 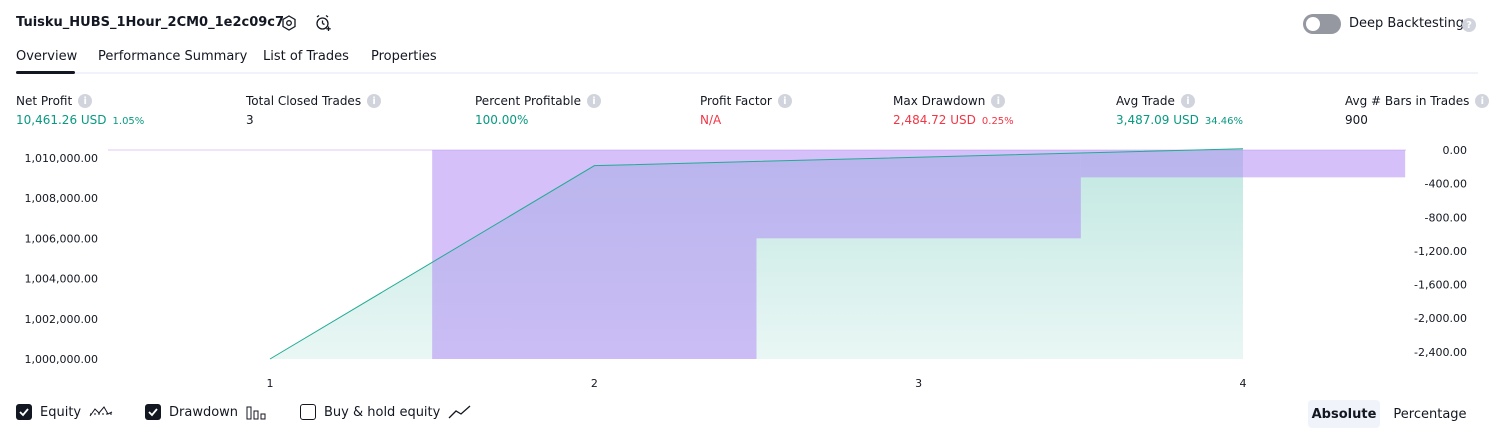 I want to click on left-axis-tick-label: 1,010,000.00, so click(x=61, y=158).